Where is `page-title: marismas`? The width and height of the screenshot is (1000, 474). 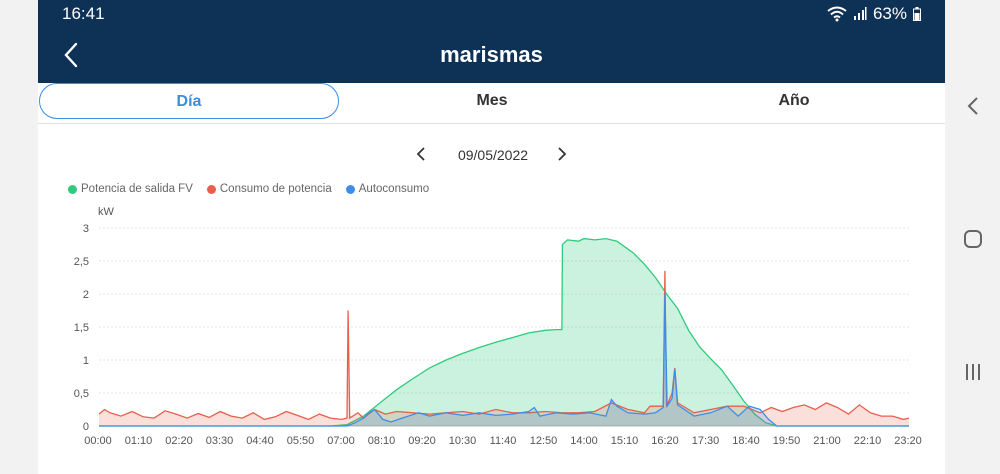
page-title: marismas is located at coordinates (491, 54).